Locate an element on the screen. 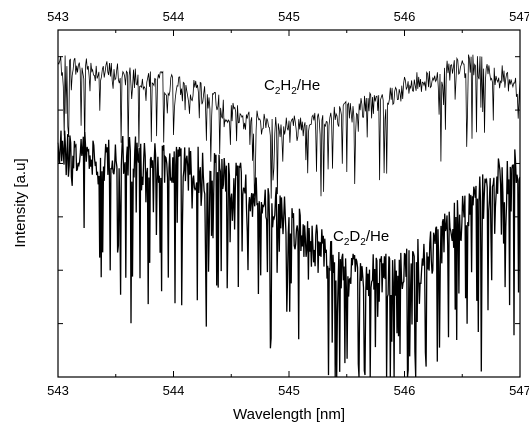 Image resolution: width=529 pixels, height=423 pixels. x-tick-label: 543 is located at coordinates (58, 390).